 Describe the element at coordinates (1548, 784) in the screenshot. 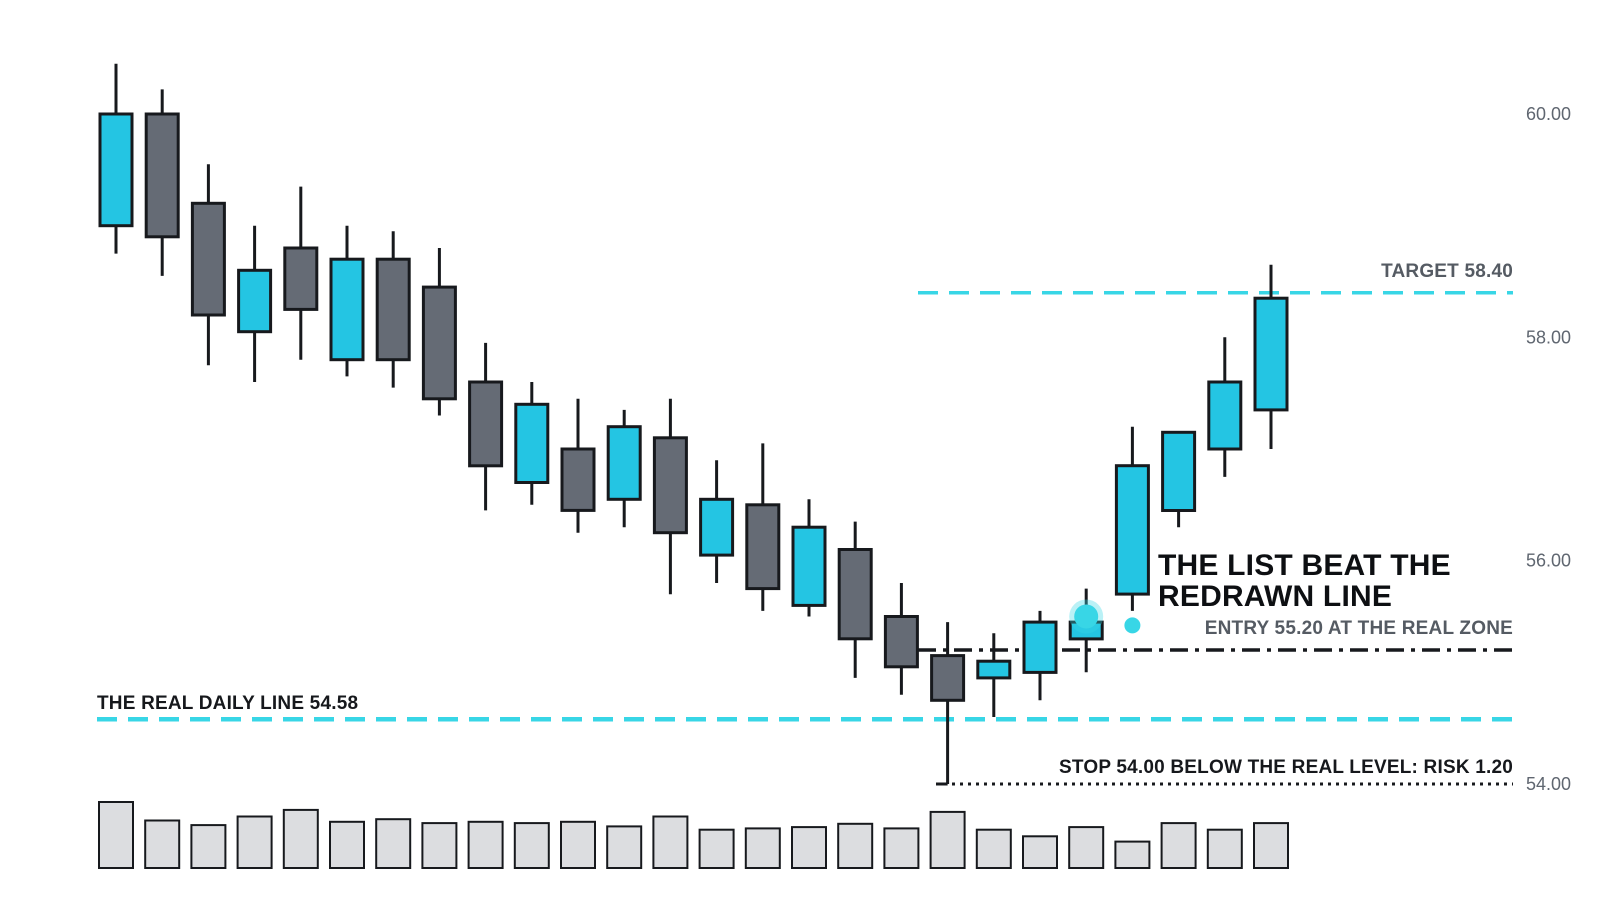

I see `y-tick-label: 54.00` at that location.